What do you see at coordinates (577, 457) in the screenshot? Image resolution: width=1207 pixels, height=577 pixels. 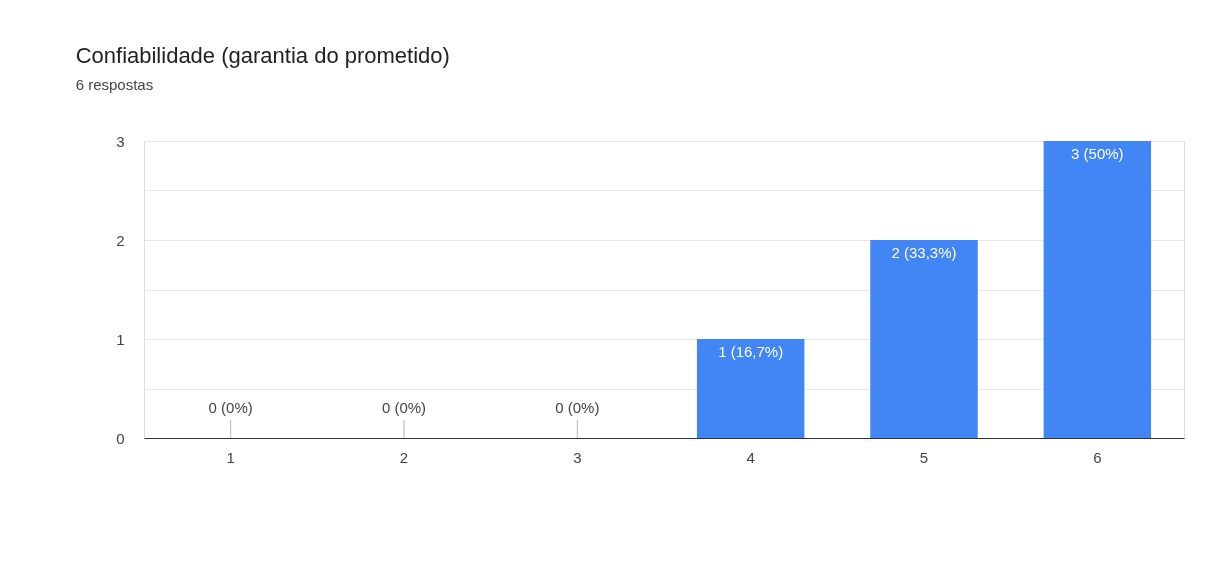 I see `x-tick-label: 3` at bounding box center [577, 457].